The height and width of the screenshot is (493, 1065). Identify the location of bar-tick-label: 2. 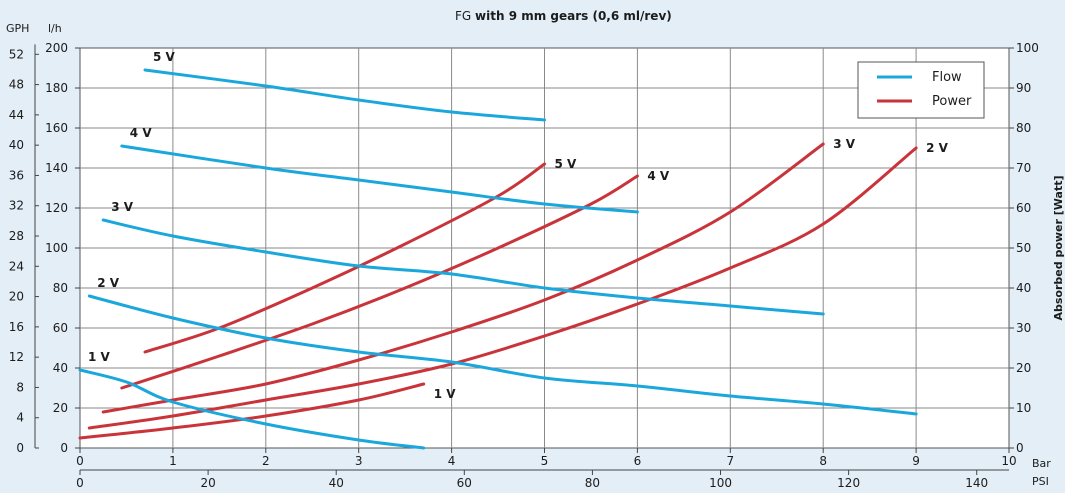
(266, 461).